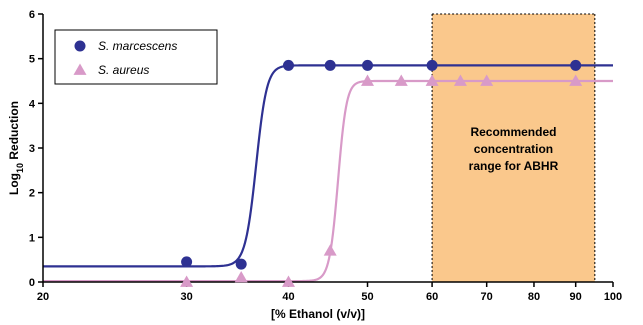 The image size is (643, 325). Describe the element at coordinates (32, 15) in the screenshot. I see `y-tick-label: 6` at that location.